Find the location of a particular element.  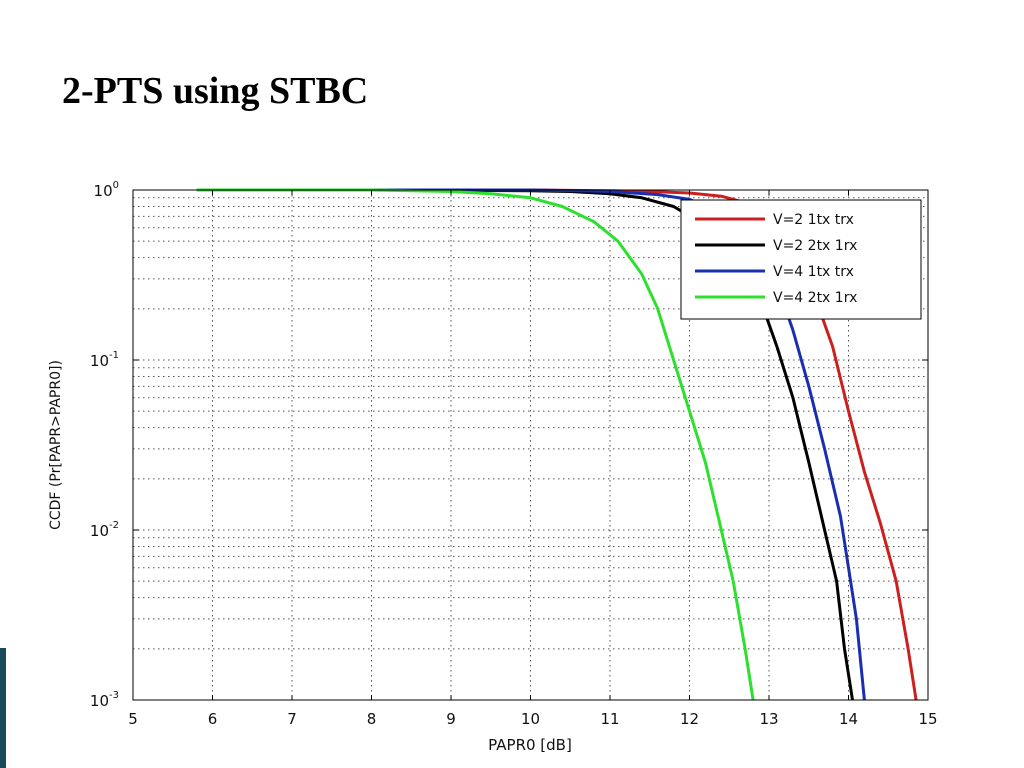

x-tick-label: 6 is located at coordinates (213, 719).